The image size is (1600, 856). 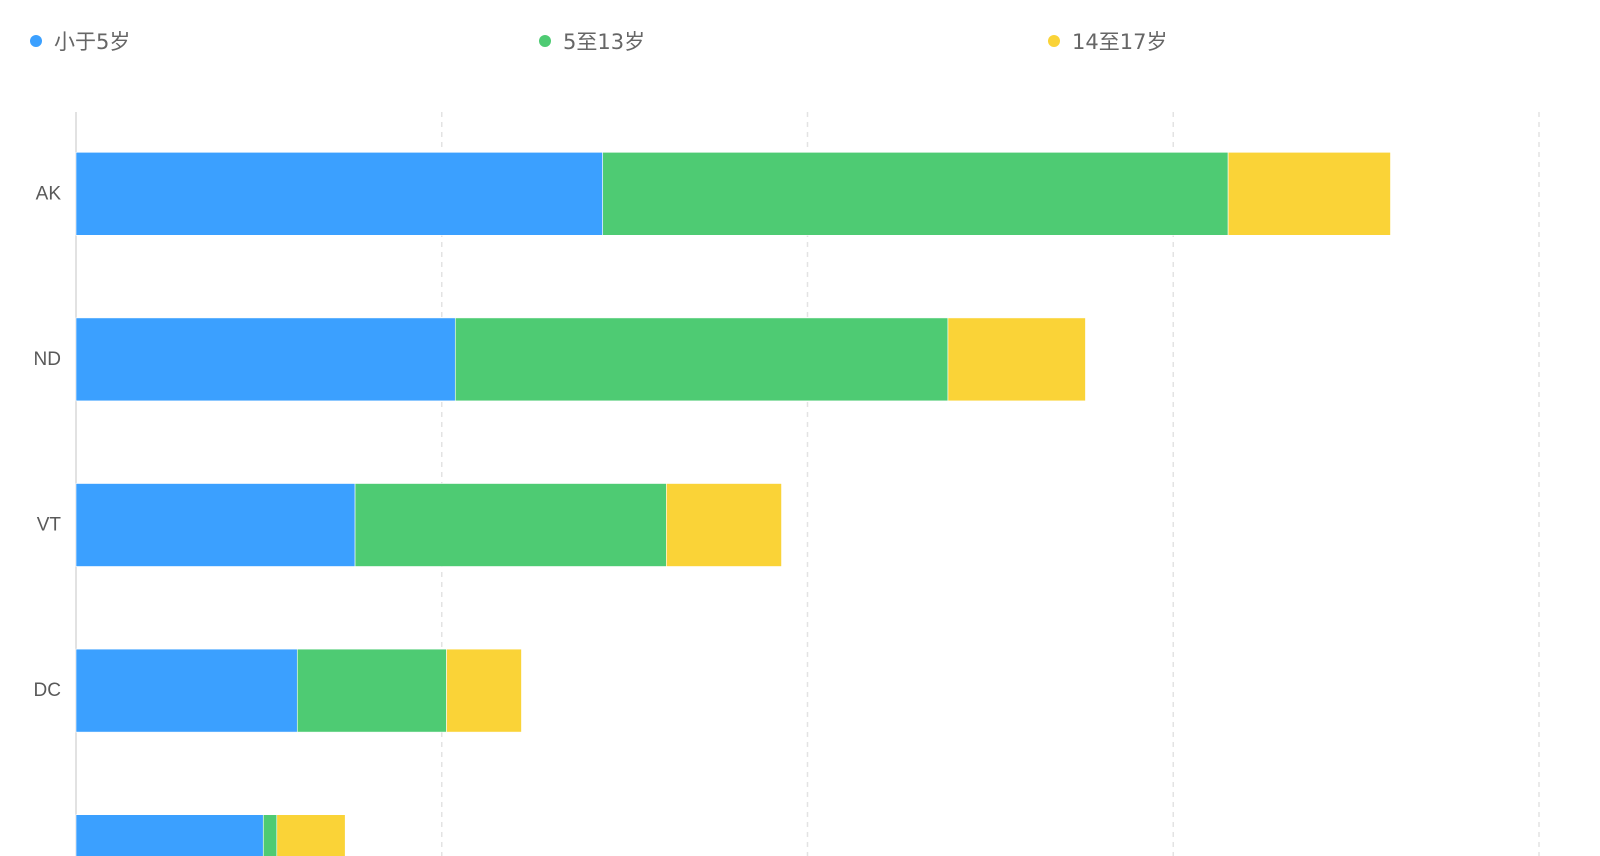 I want to click on legend-item-5-to-13: 5至13岁, so click(x=592, y=41).